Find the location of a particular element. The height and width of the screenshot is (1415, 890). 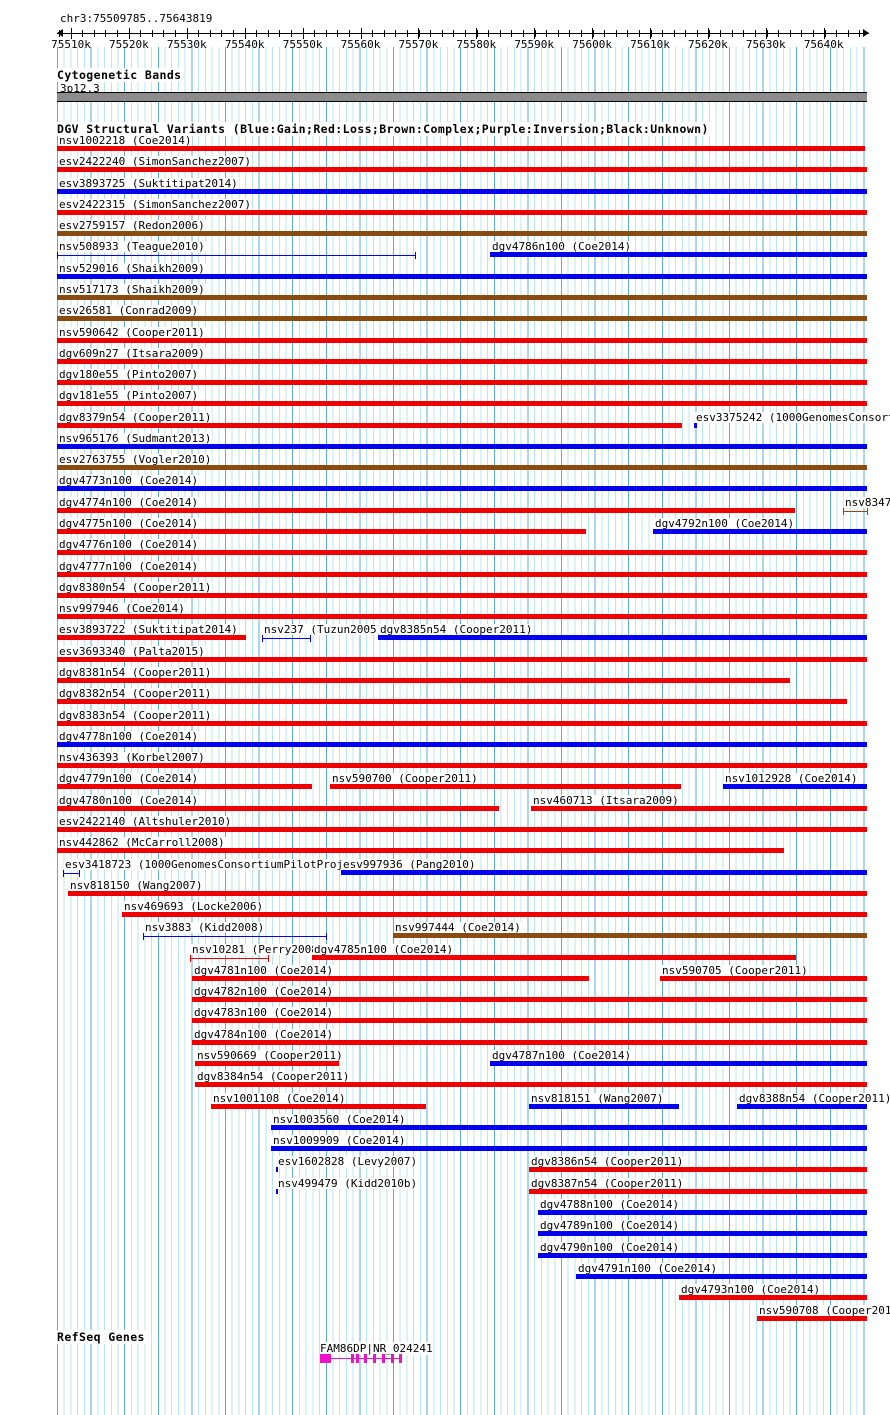

variant-label: esv3893722 (Suktitipat2014) is located at coordinates (148, 630).